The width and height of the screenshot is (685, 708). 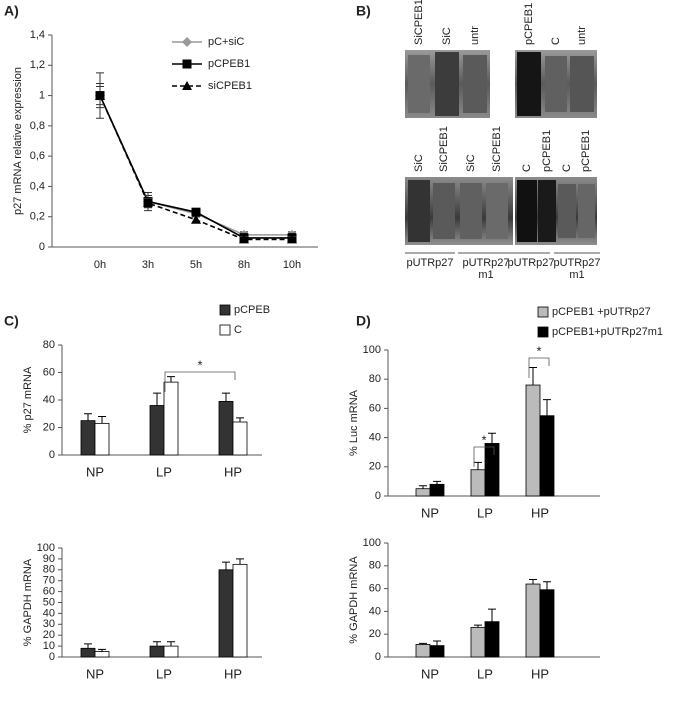 I want to click on y-tick-label: 1,2, so click(x=37, y=65).